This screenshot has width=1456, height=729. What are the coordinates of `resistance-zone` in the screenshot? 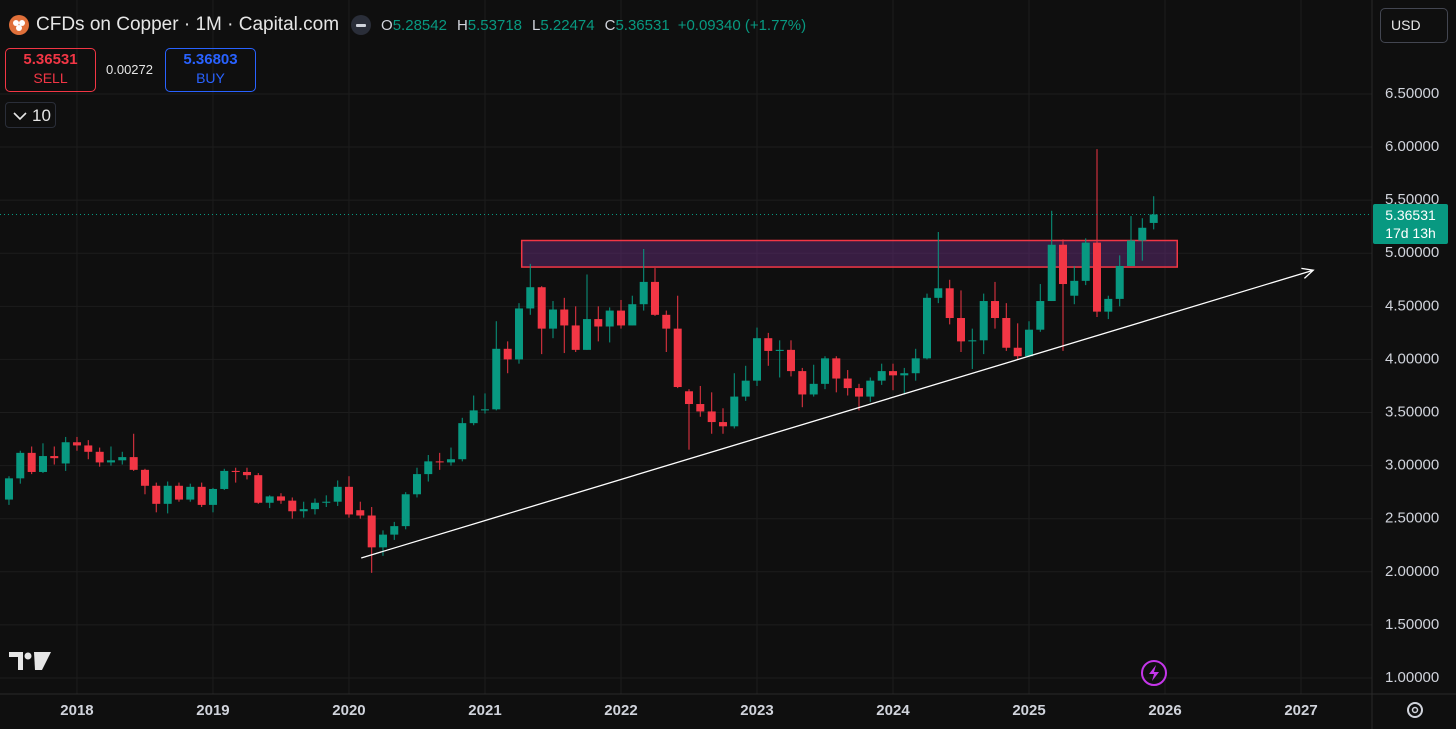 It's located at (849, 253).